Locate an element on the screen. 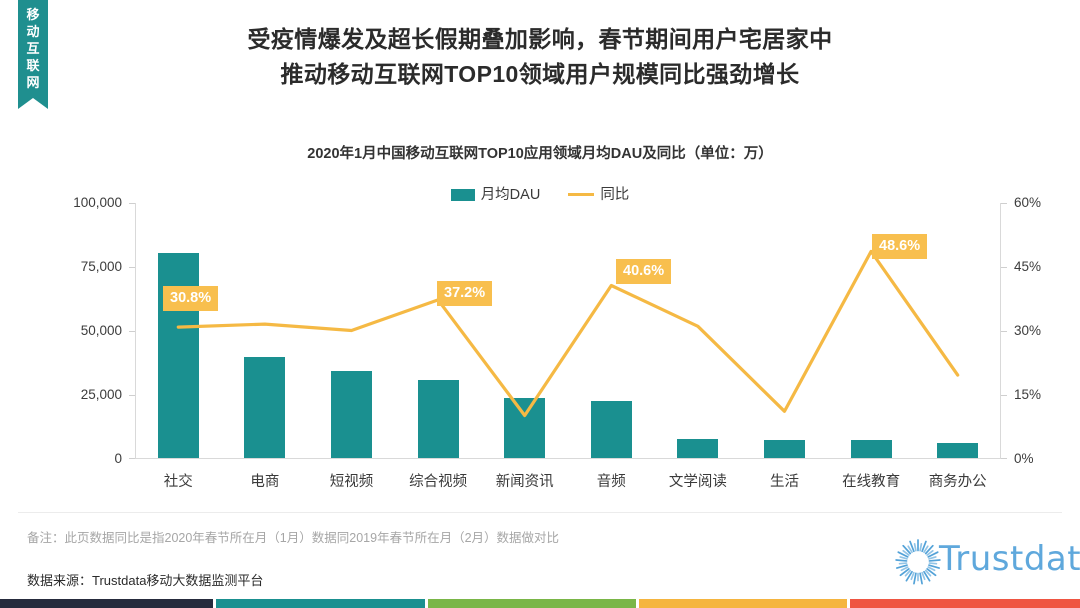  data-label-social: 30.8% is located at coordinates (191, 298).